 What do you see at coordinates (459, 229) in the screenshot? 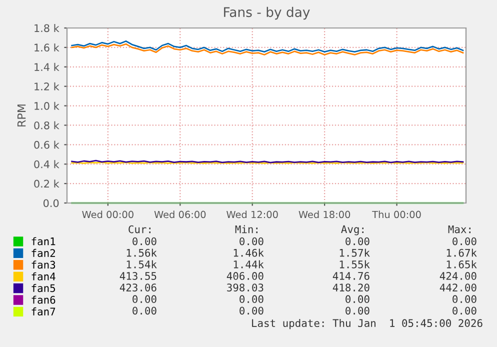
I see `text: Max:` at bounding box center [459, 229].